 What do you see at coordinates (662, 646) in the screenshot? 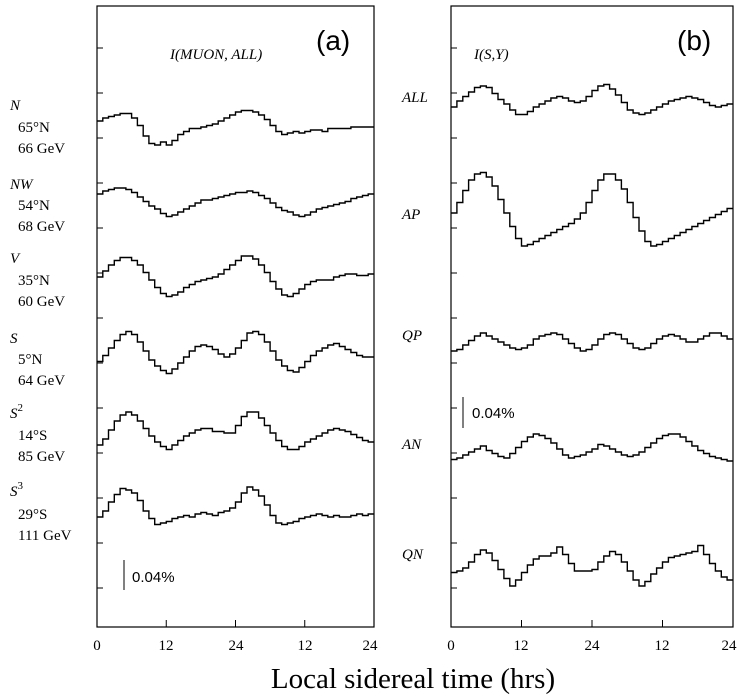
I see `x-tick-label-b-36: 12` at bounding box center [662, 646].